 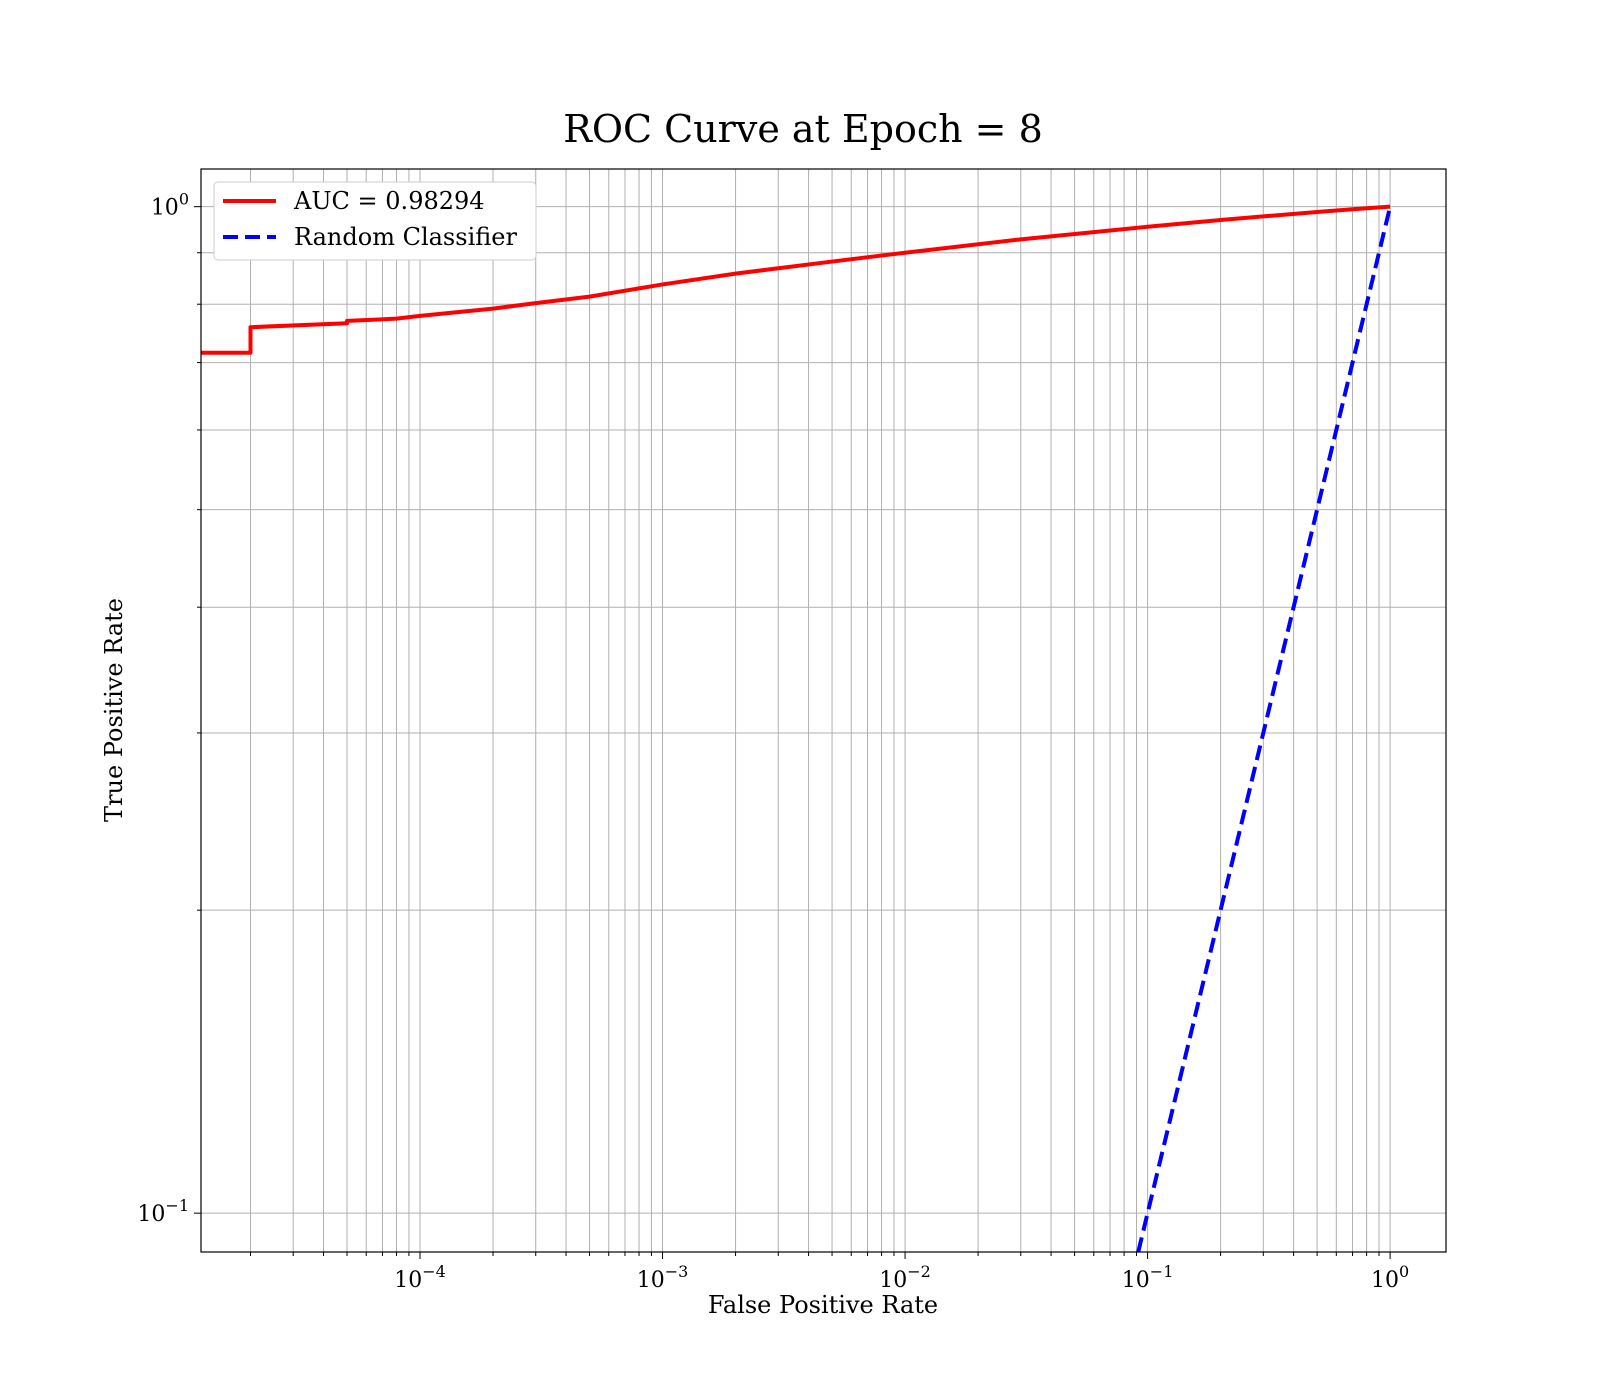 I want to click on legend: AUC = 0.98294 Random Classifier, so click(x=375, y=221).